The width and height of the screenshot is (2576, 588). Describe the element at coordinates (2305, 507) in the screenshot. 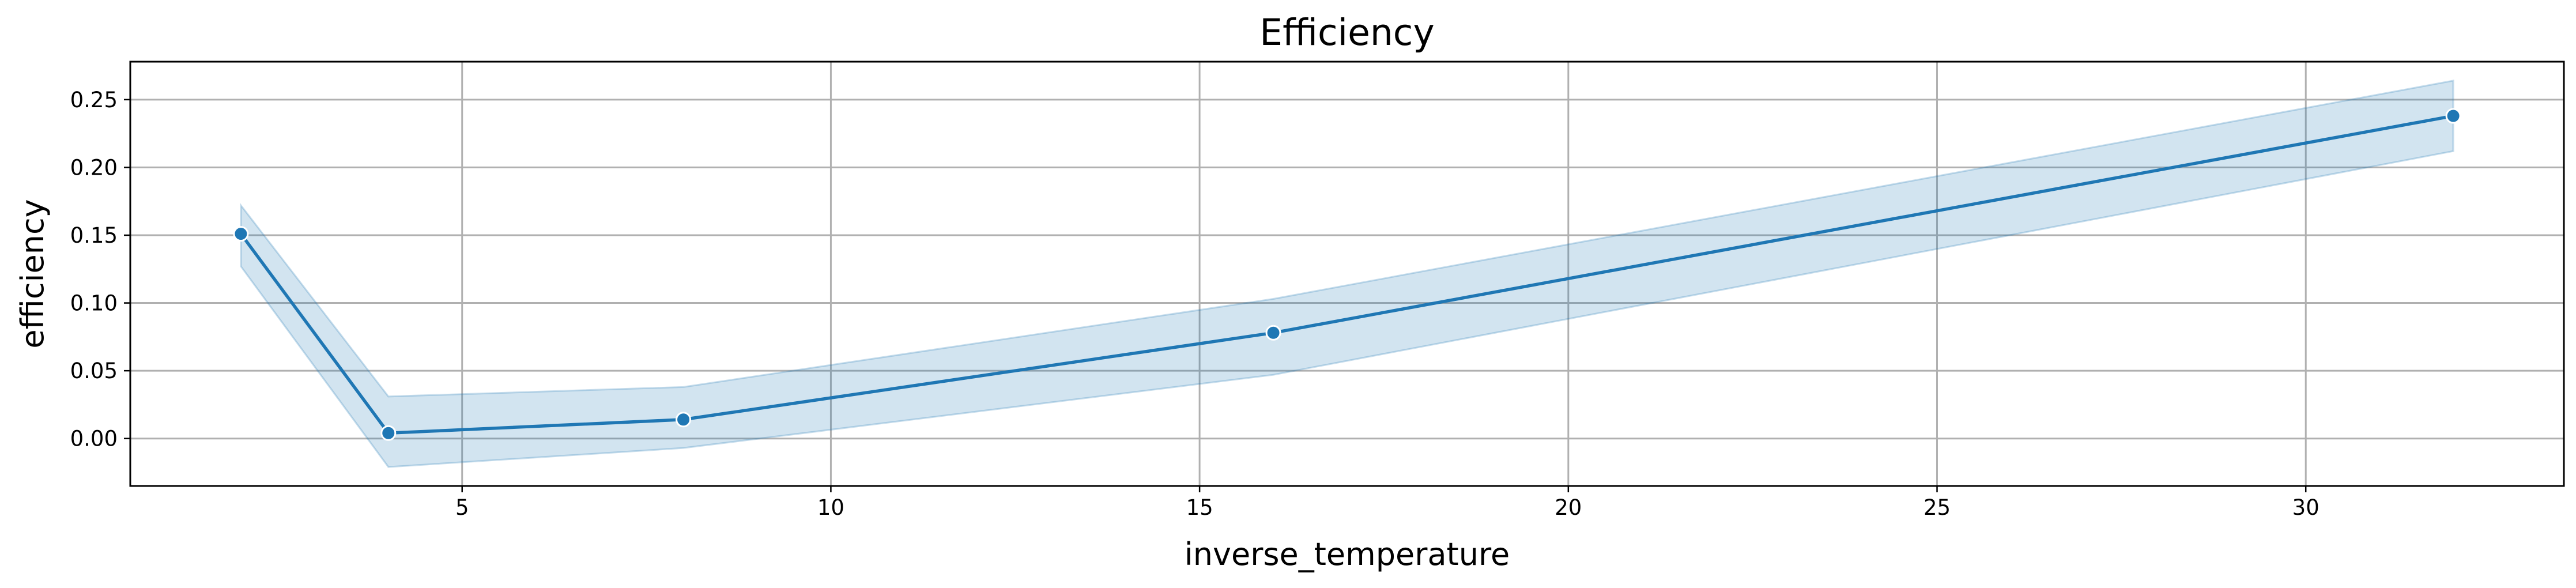

I see `x-tick-label: 30` at that location.